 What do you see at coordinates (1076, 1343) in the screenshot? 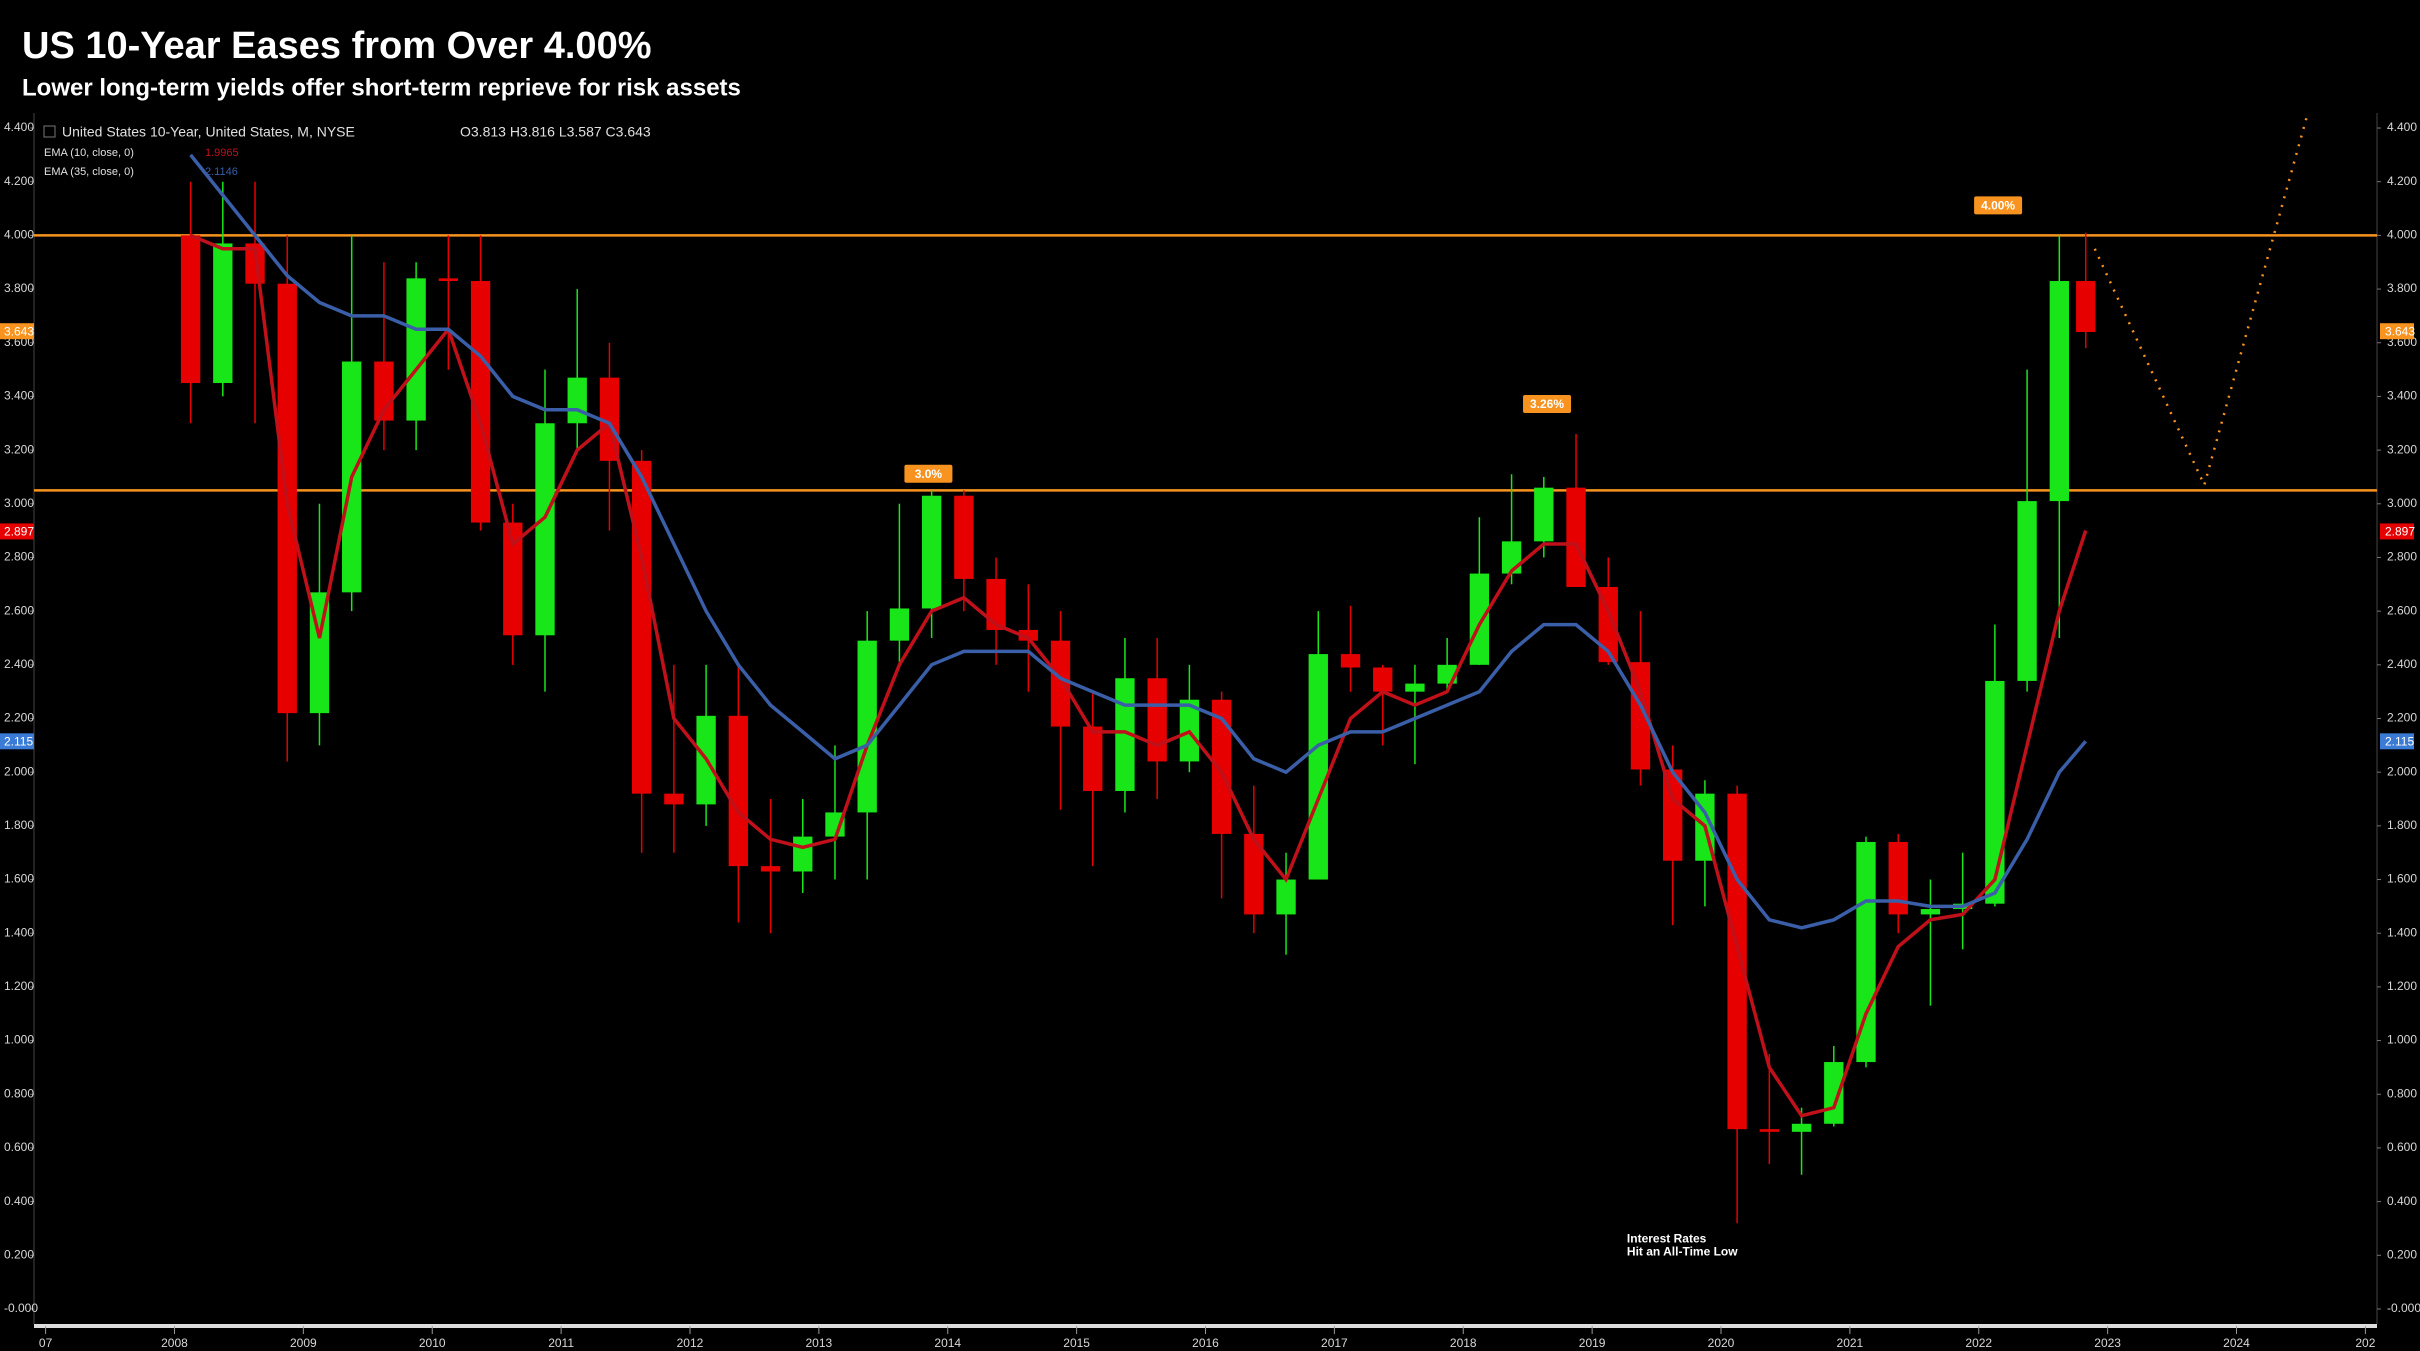
I see `x-tick-label: 2015` at bounding box center [1076, 1343].